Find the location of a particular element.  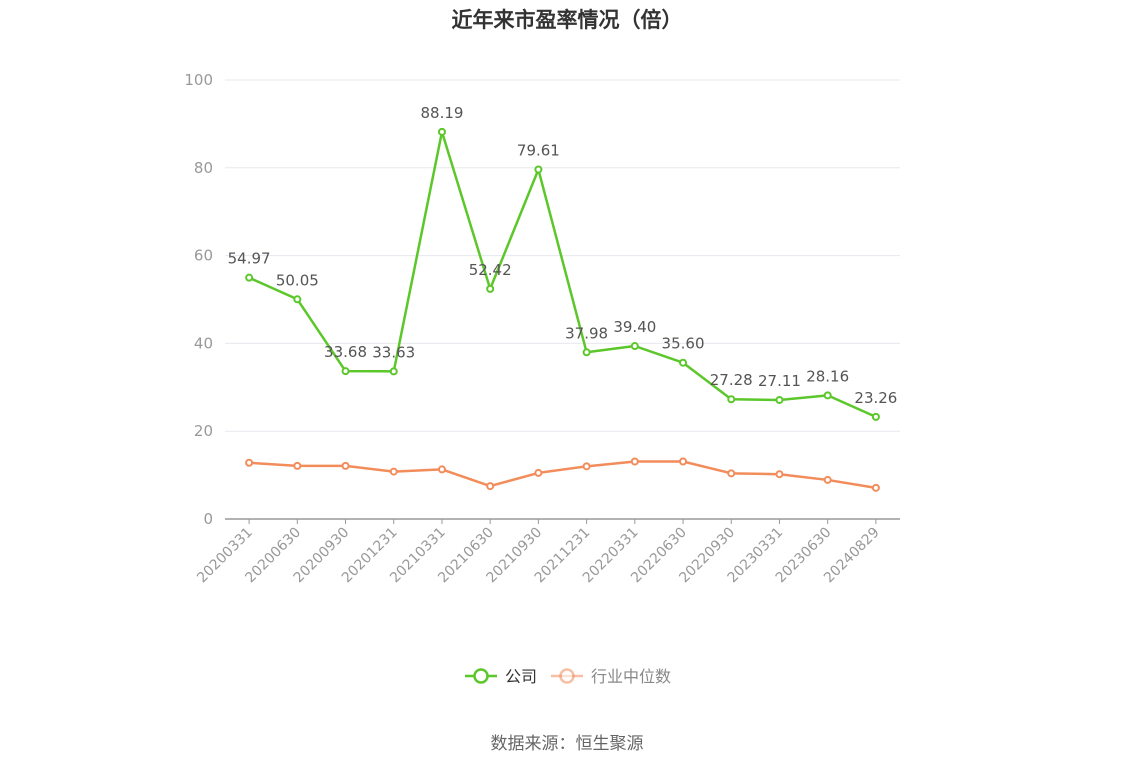

data-label: 52.42 is located at coordinates (490, 270).